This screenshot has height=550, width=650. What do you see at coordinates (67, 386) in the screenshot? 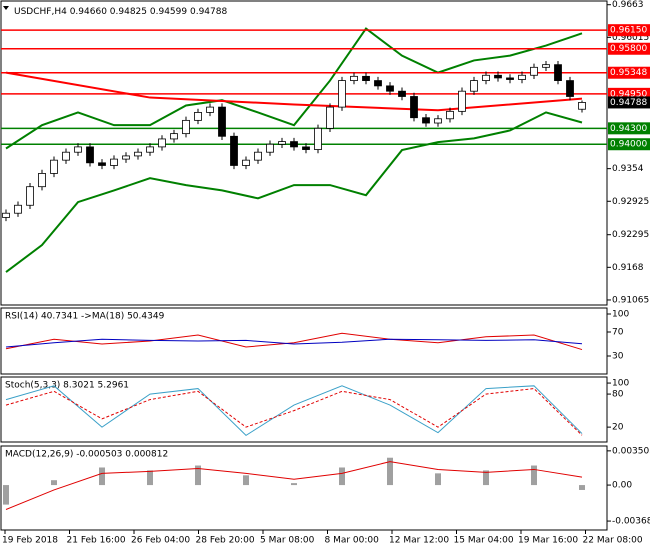
I see `indicator-title: Stoch(5,3,3) 8.3021 5.2961` at bounding box center [67, 386].